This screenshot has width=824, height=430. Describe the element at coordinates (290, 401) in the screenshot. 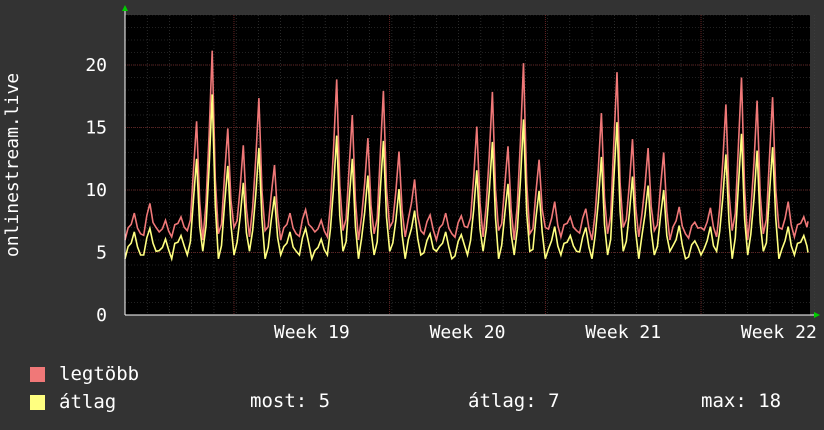

I see `stat-now: most: 5` at that location.